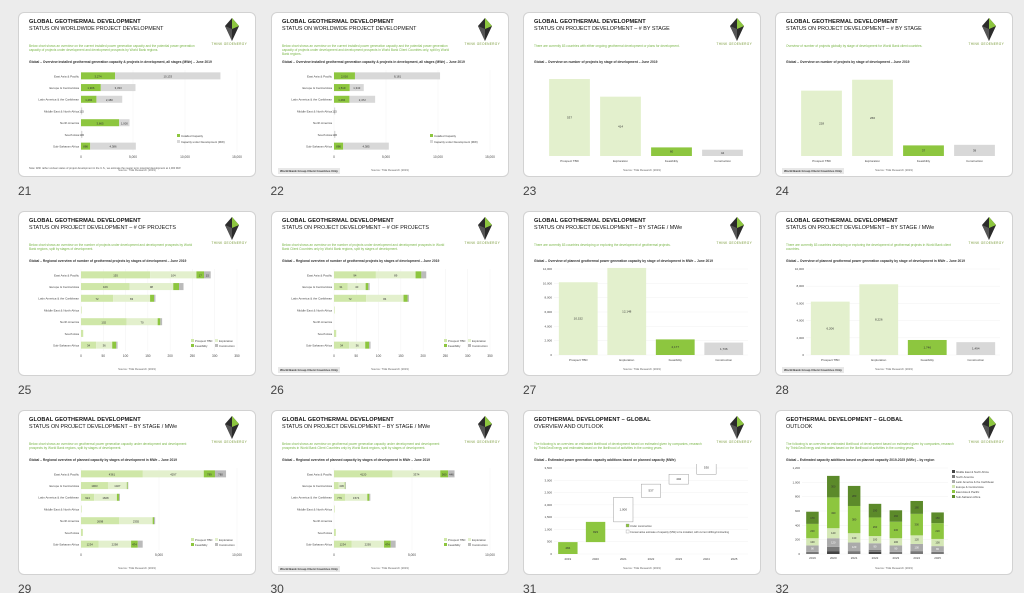 Image resolution: width=1024 pixels, height=593 pixels. I want to click on legend-label: Europe & Central Asia, so click(970, 487).